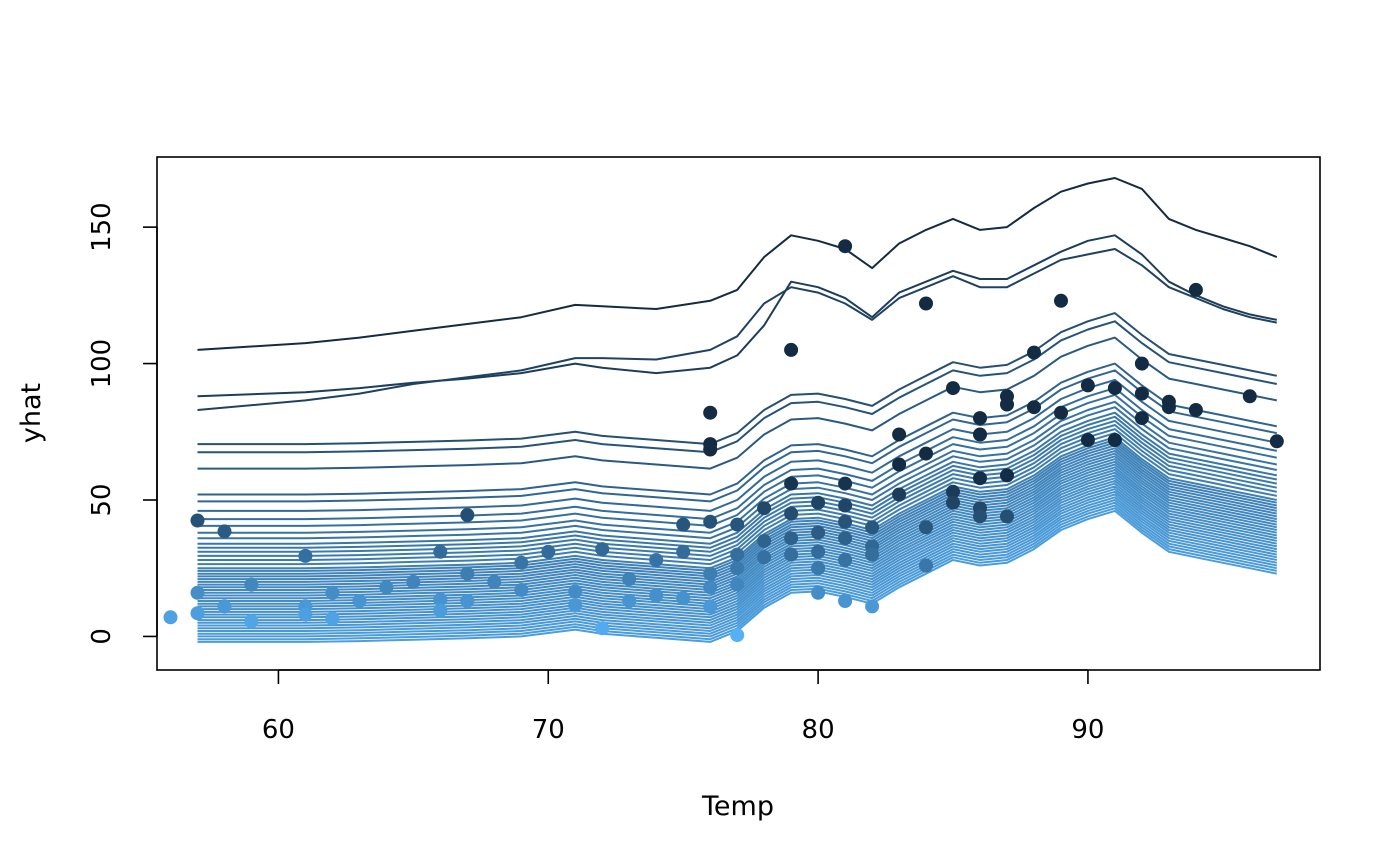 The width and height of the screenshot is (1400, 866). I want to click on x-tick-label: 70, so click(548, 730).